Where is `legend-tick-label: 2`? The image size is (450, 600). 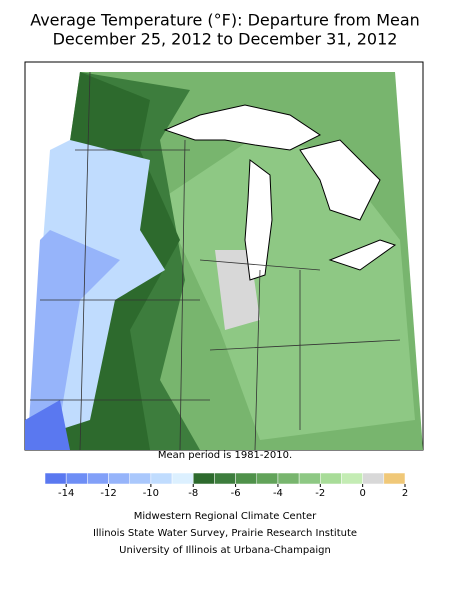 legend-tick-label: 2 is located at coordinates (405, 493).